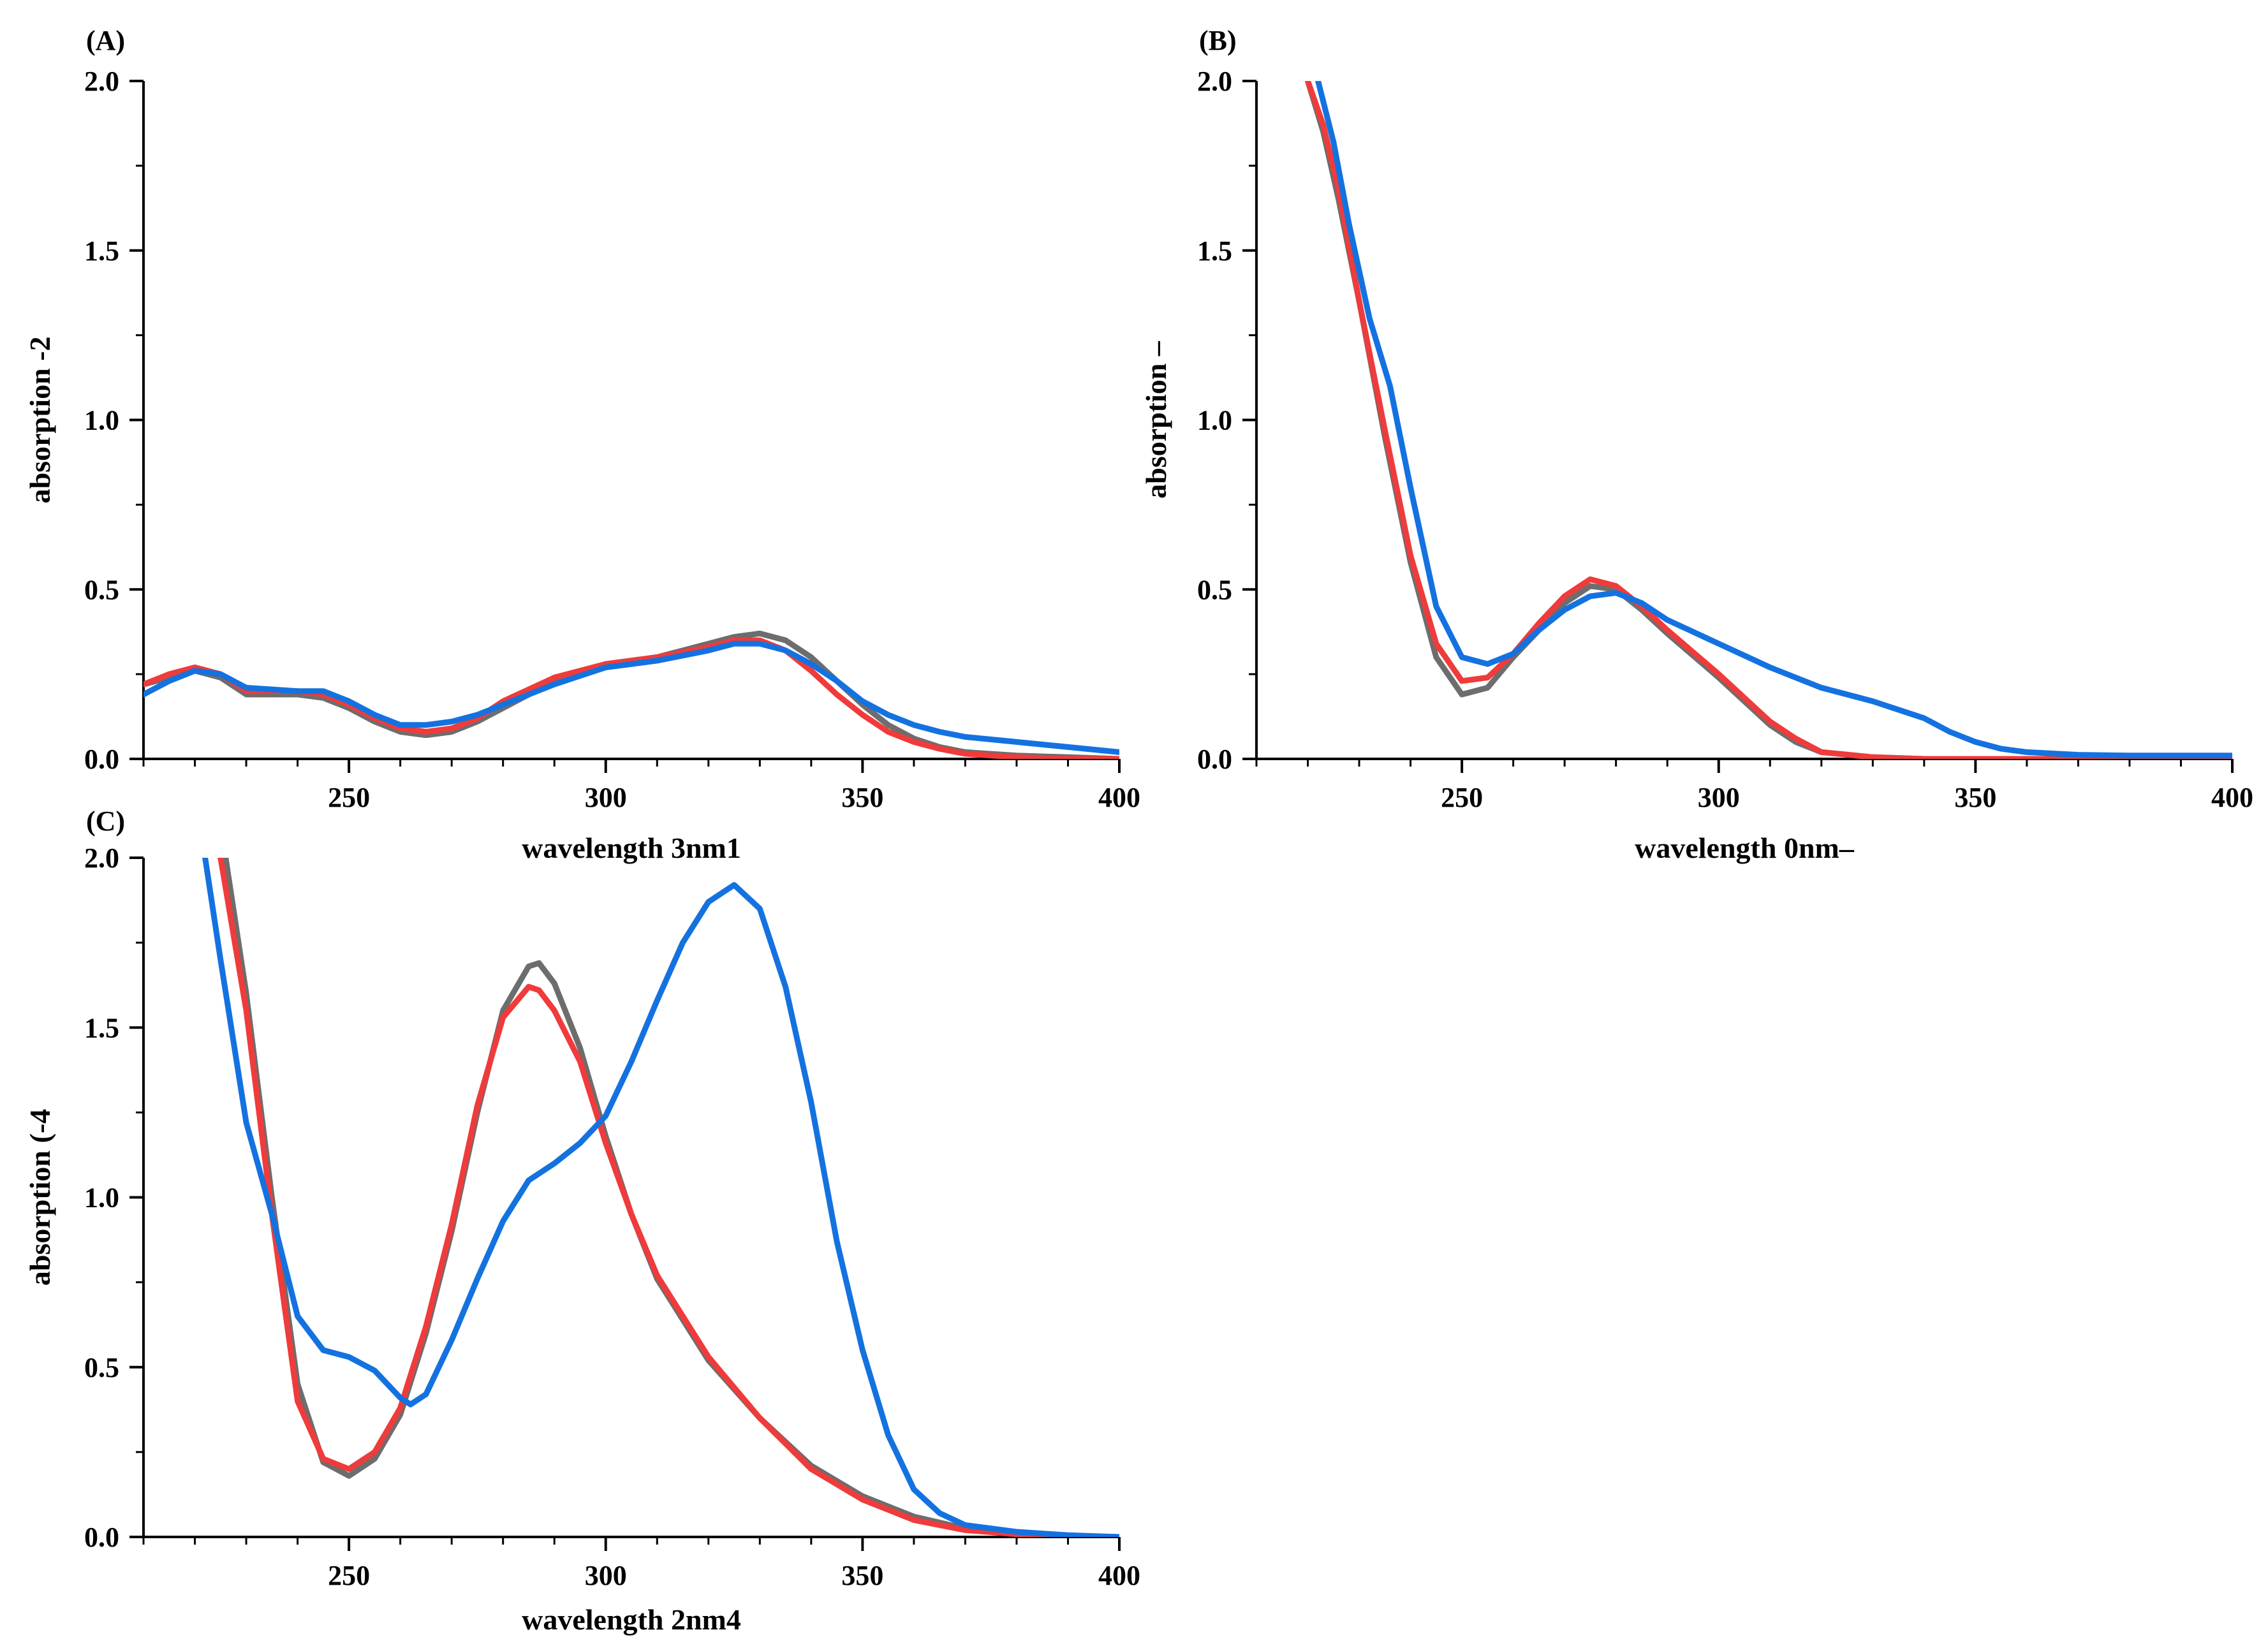 This screenshot has width=2268, height=1646. I want to click on panel-label: (A), so click(105, 40).